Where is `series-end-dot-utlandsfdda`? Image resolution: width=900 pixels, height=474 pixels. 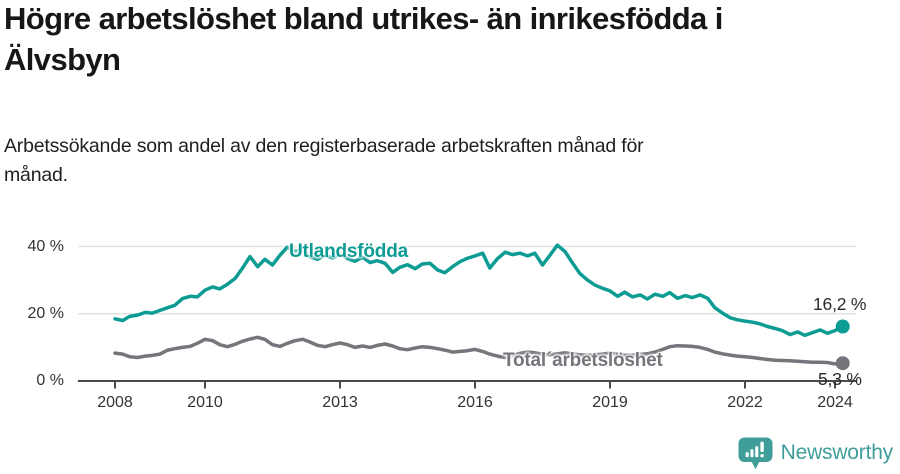 series-end-dot-utlandsfdda is located at coordinates (842, 326).